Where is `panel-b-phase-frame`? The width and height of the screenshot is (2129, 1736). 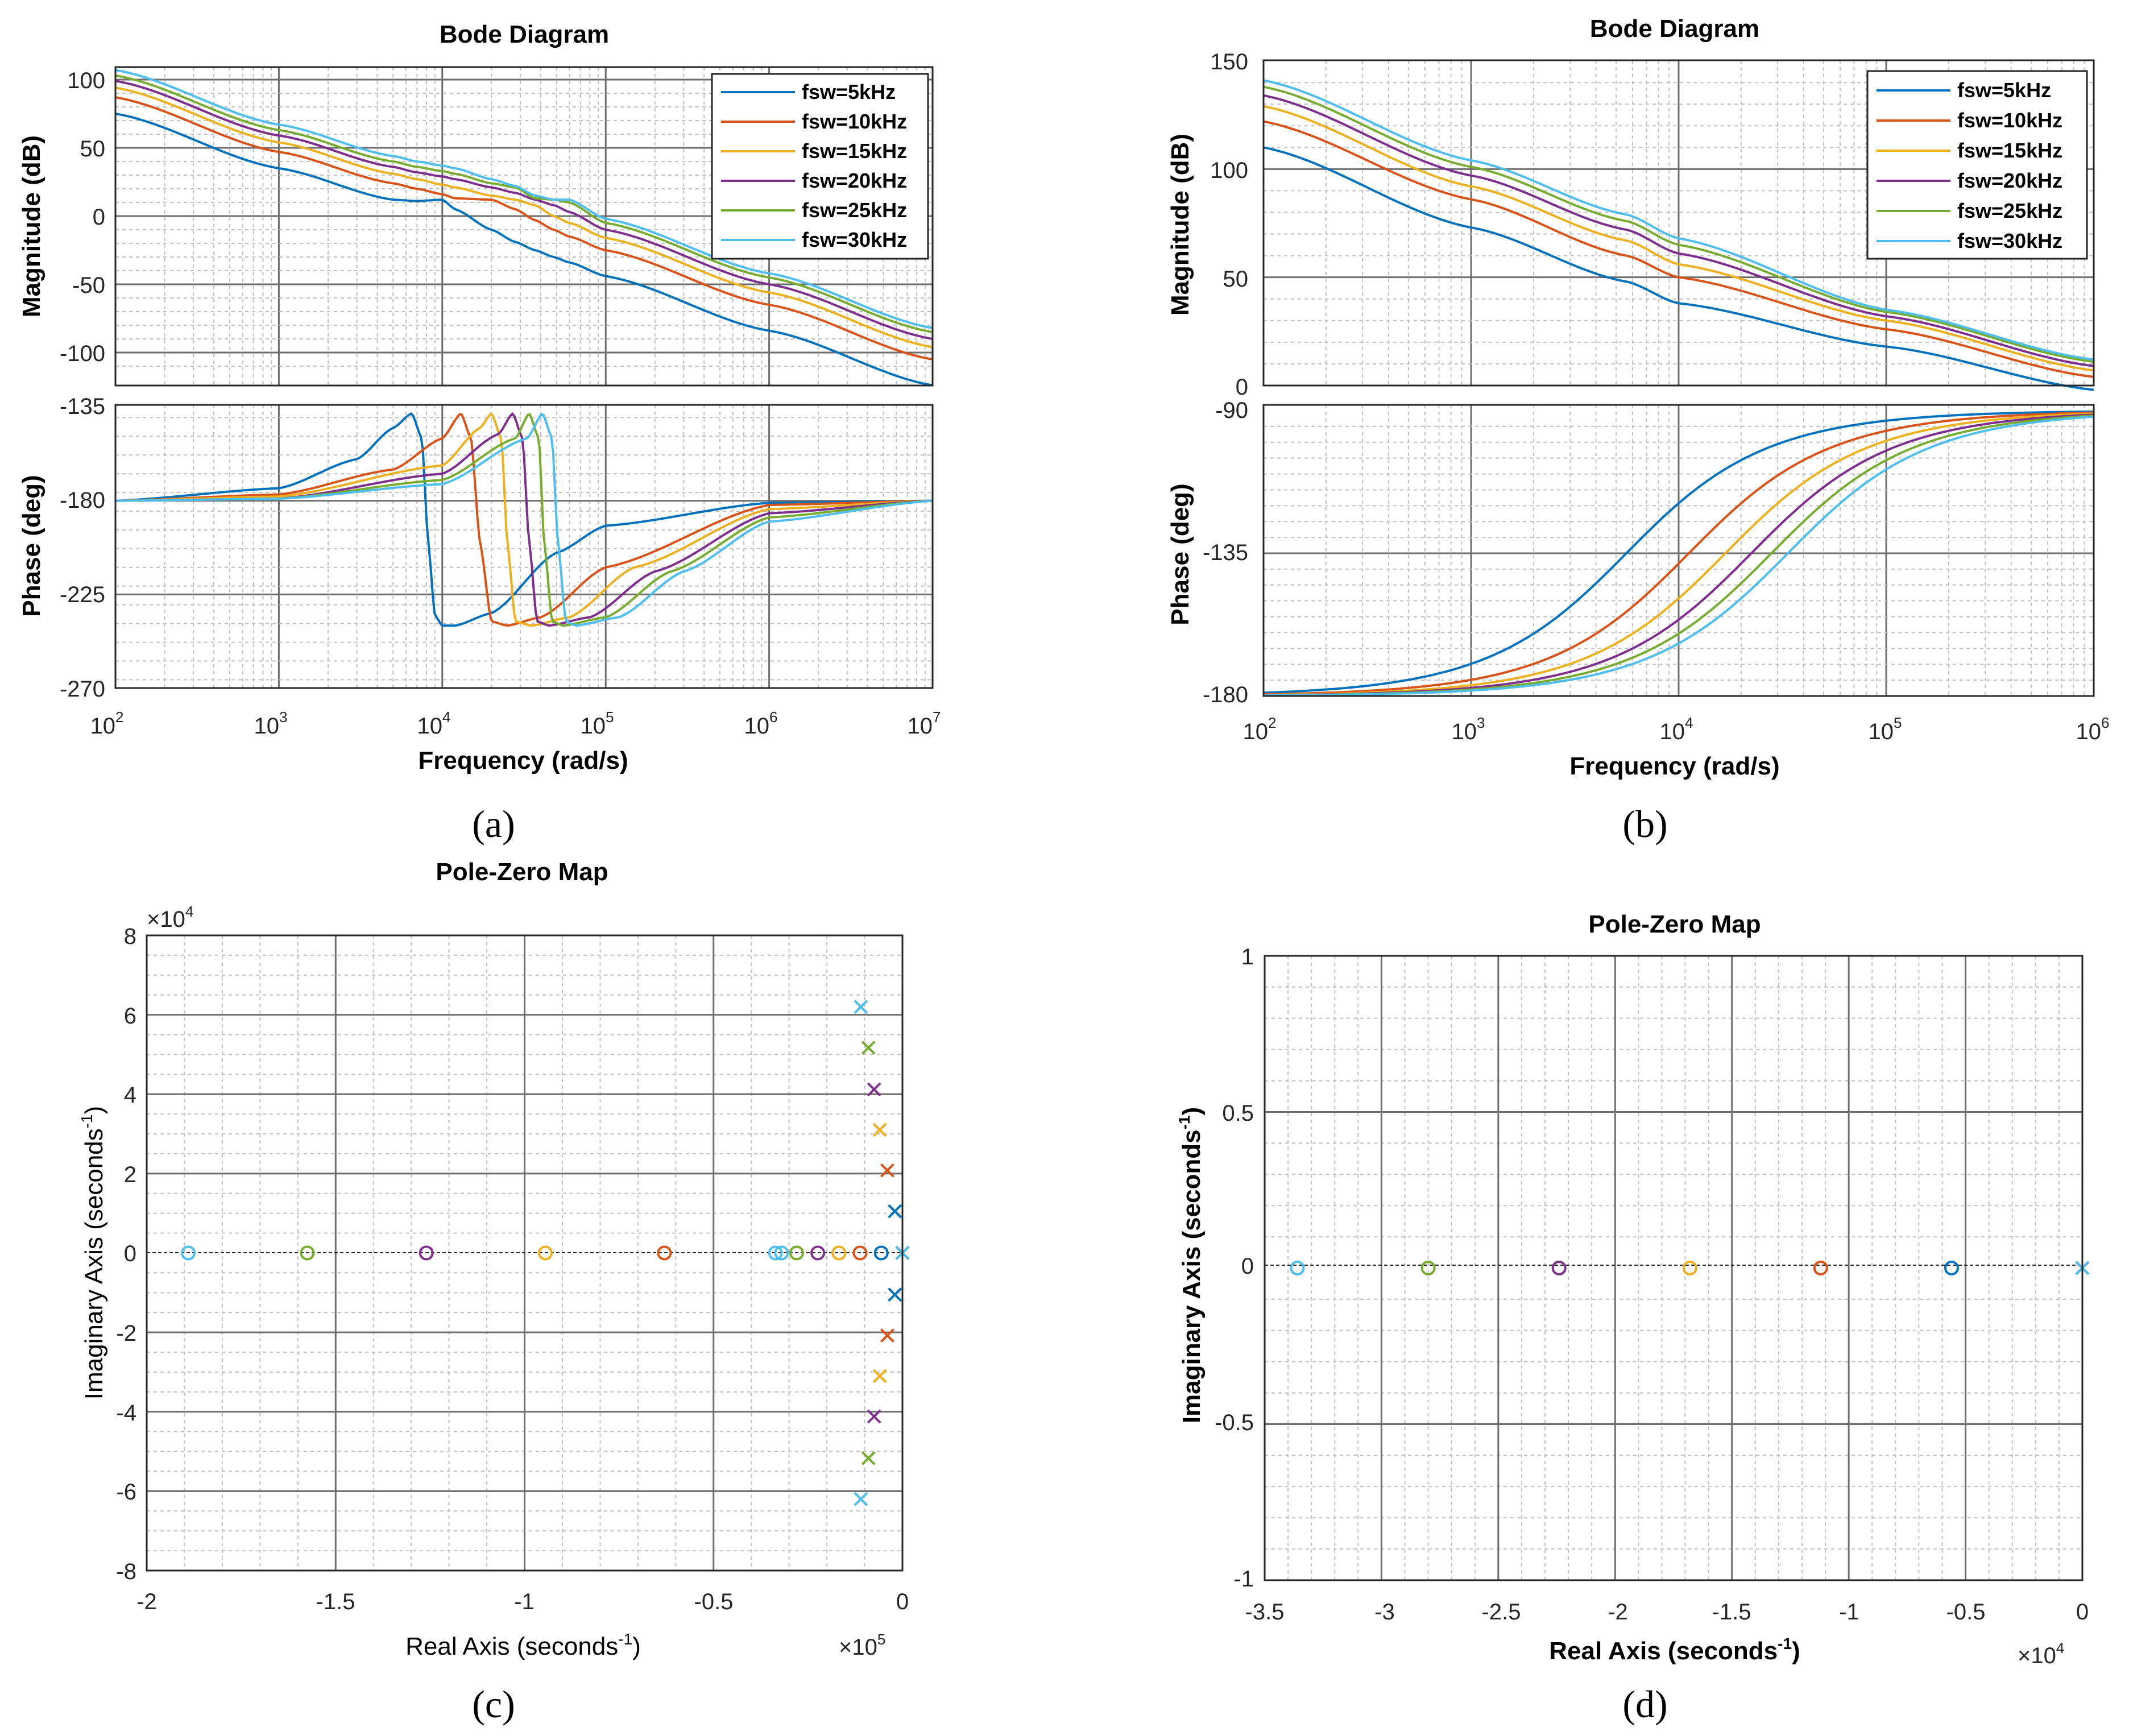
panel-b-phase-frame is located at coordinates (1678, 550).